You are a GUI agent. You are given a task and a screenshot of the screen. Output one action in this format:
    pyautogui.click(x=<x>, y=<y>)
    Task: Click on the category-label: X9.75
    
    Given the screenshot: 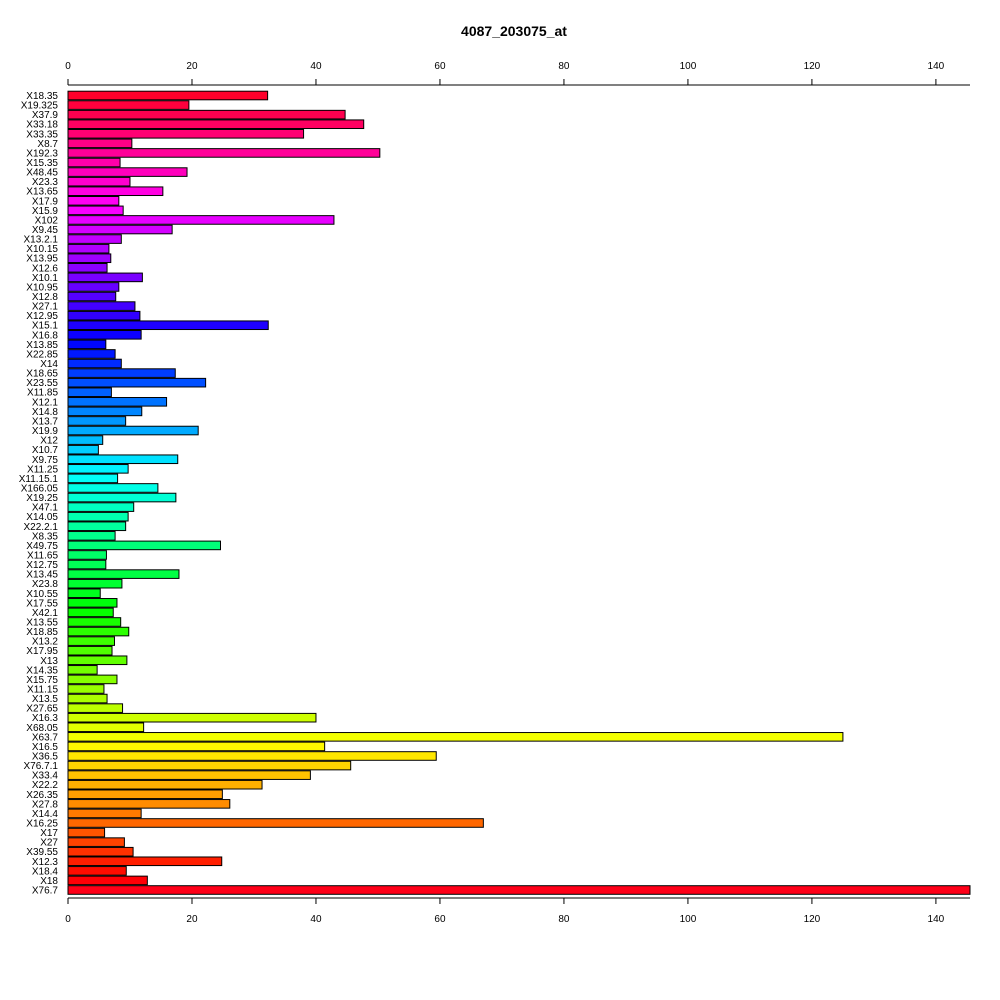 What is the action you would take?
    pyautogui.click(x=45, y=460)
    